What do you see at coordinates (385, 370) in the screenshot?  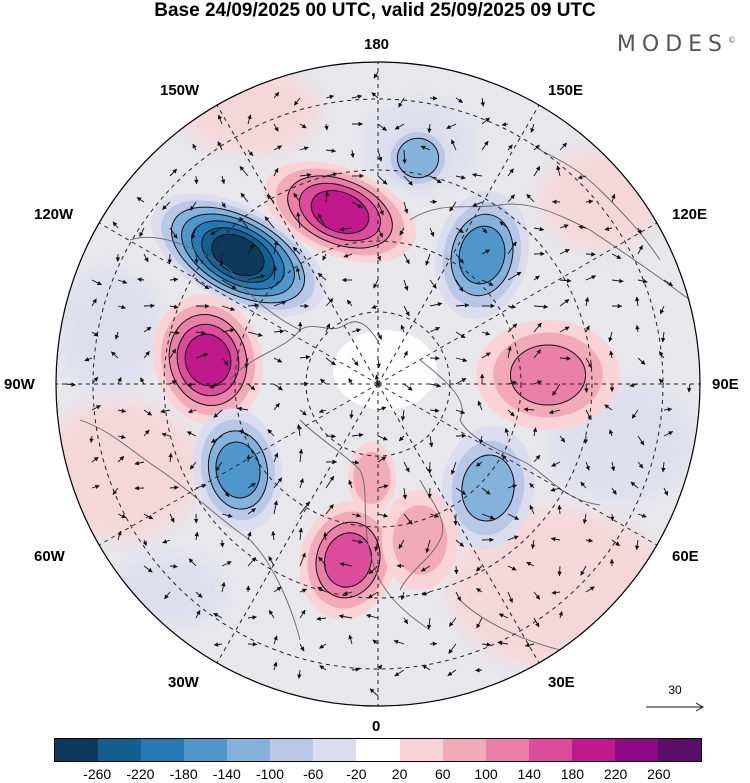 I see `polar-cap` at bounding box center [385, 370].